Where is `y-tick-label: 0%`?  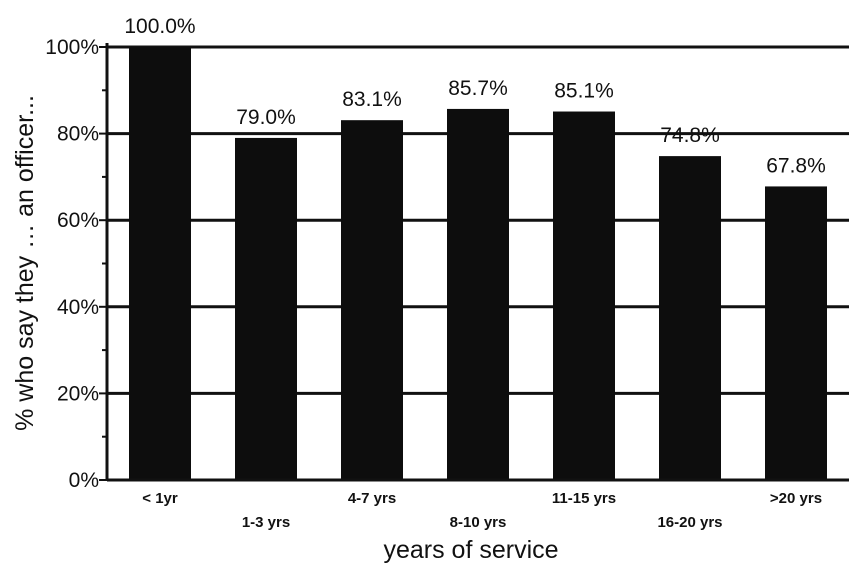 y-tick-label: 0% is located at coordinates (84, 480).